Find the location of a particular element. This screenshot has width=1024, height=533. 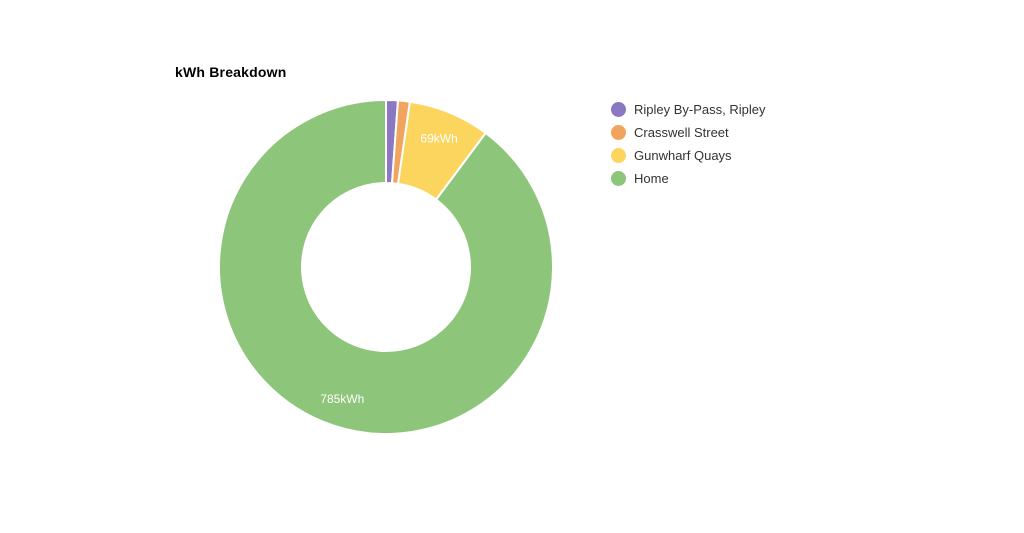

legend-item-label: Gunwharf Quays is located at coordinates (683, 155).